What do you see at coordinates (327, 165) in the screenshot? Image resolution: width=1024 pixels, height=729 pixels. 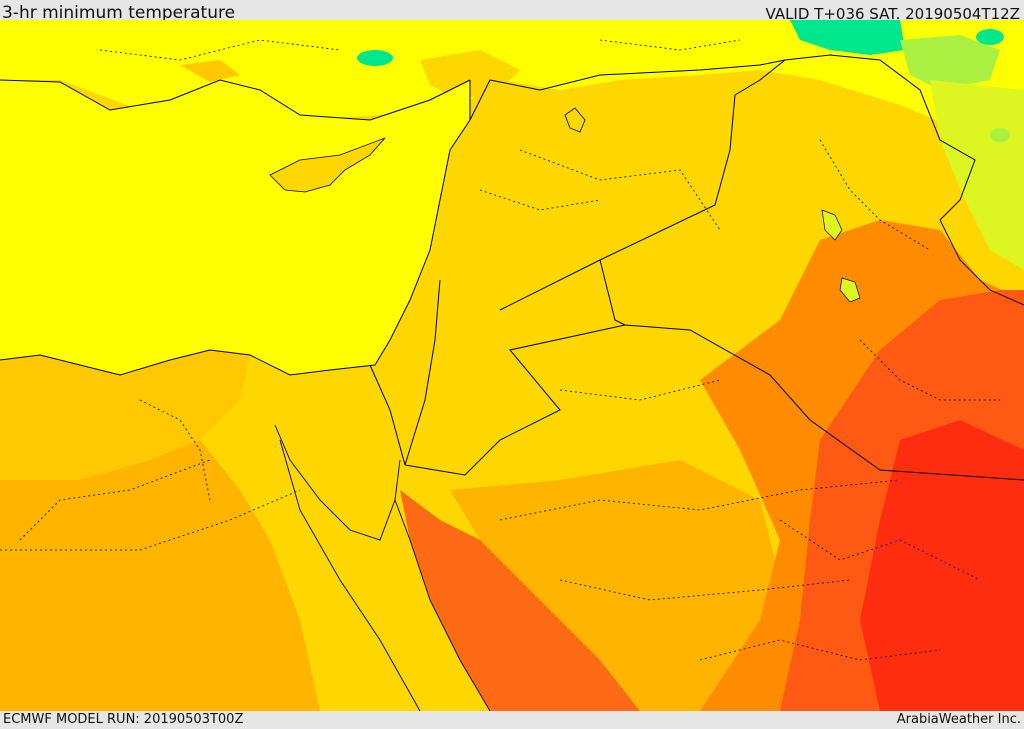 I see `cyprus-island` at bounding box center [327, 165].